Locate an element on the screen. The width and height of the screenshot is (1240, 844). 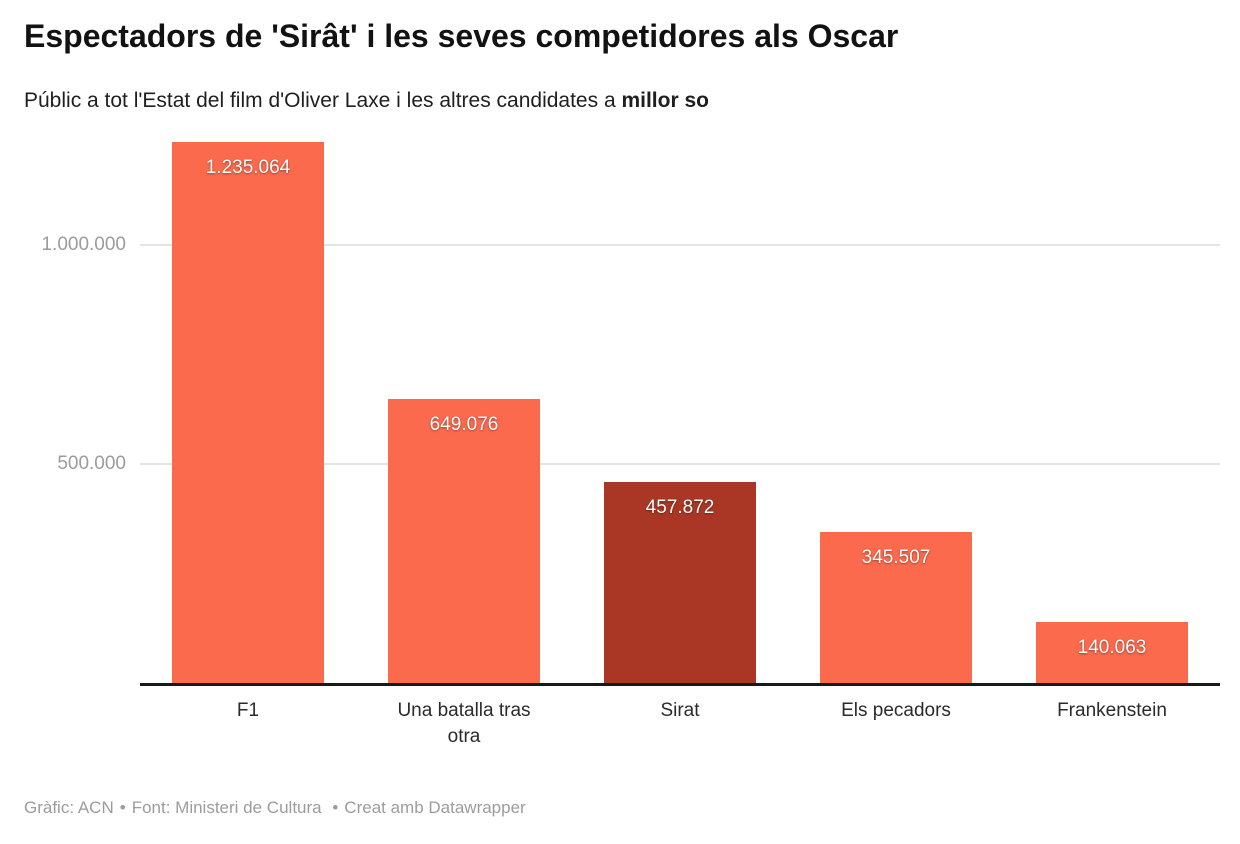
y-axis-tick-label: 500.000 is located at coordinates (91, 463).